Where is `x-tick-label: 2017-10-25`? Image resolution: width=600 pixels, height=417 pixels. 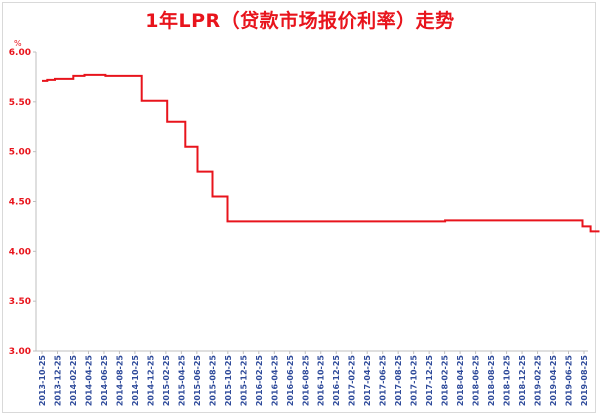 x-tick-label: 2017-10-25 is located at coordinates (414, 381).